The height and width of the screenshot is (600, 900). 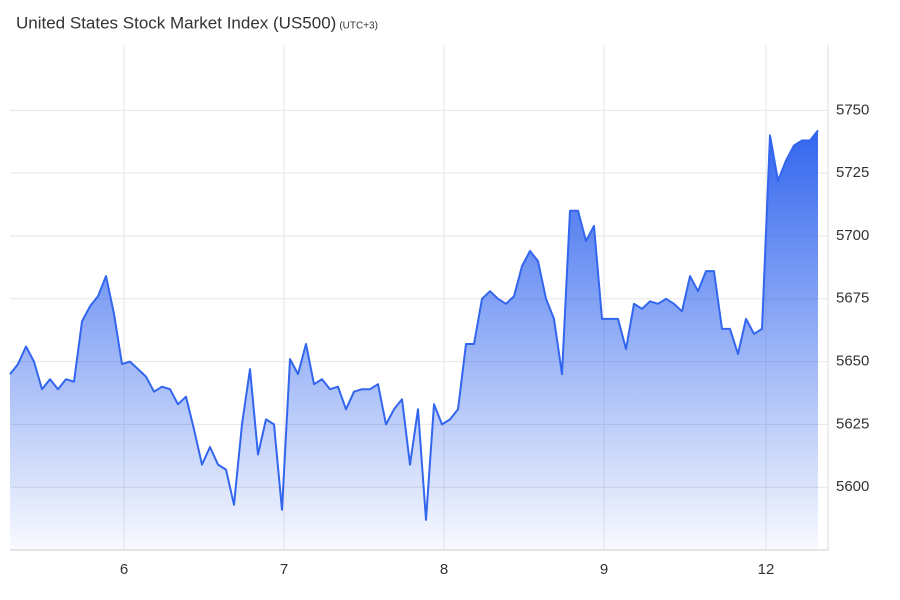 What do you see at coordinates (444, 569) in the screenshot?
I see `x-tick-label: 8` at bounding box center [444, 569].